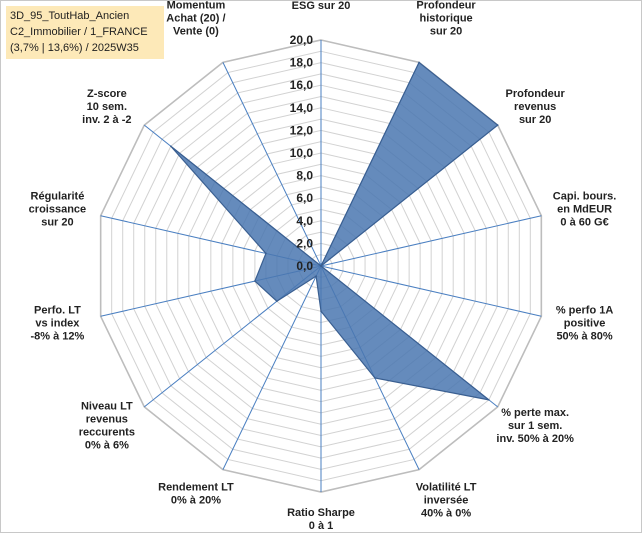  What do you see at coordinates (304, 243) in the screenshot?
I see `r-tick-label: 2,0` at bounding box center [304, 243].